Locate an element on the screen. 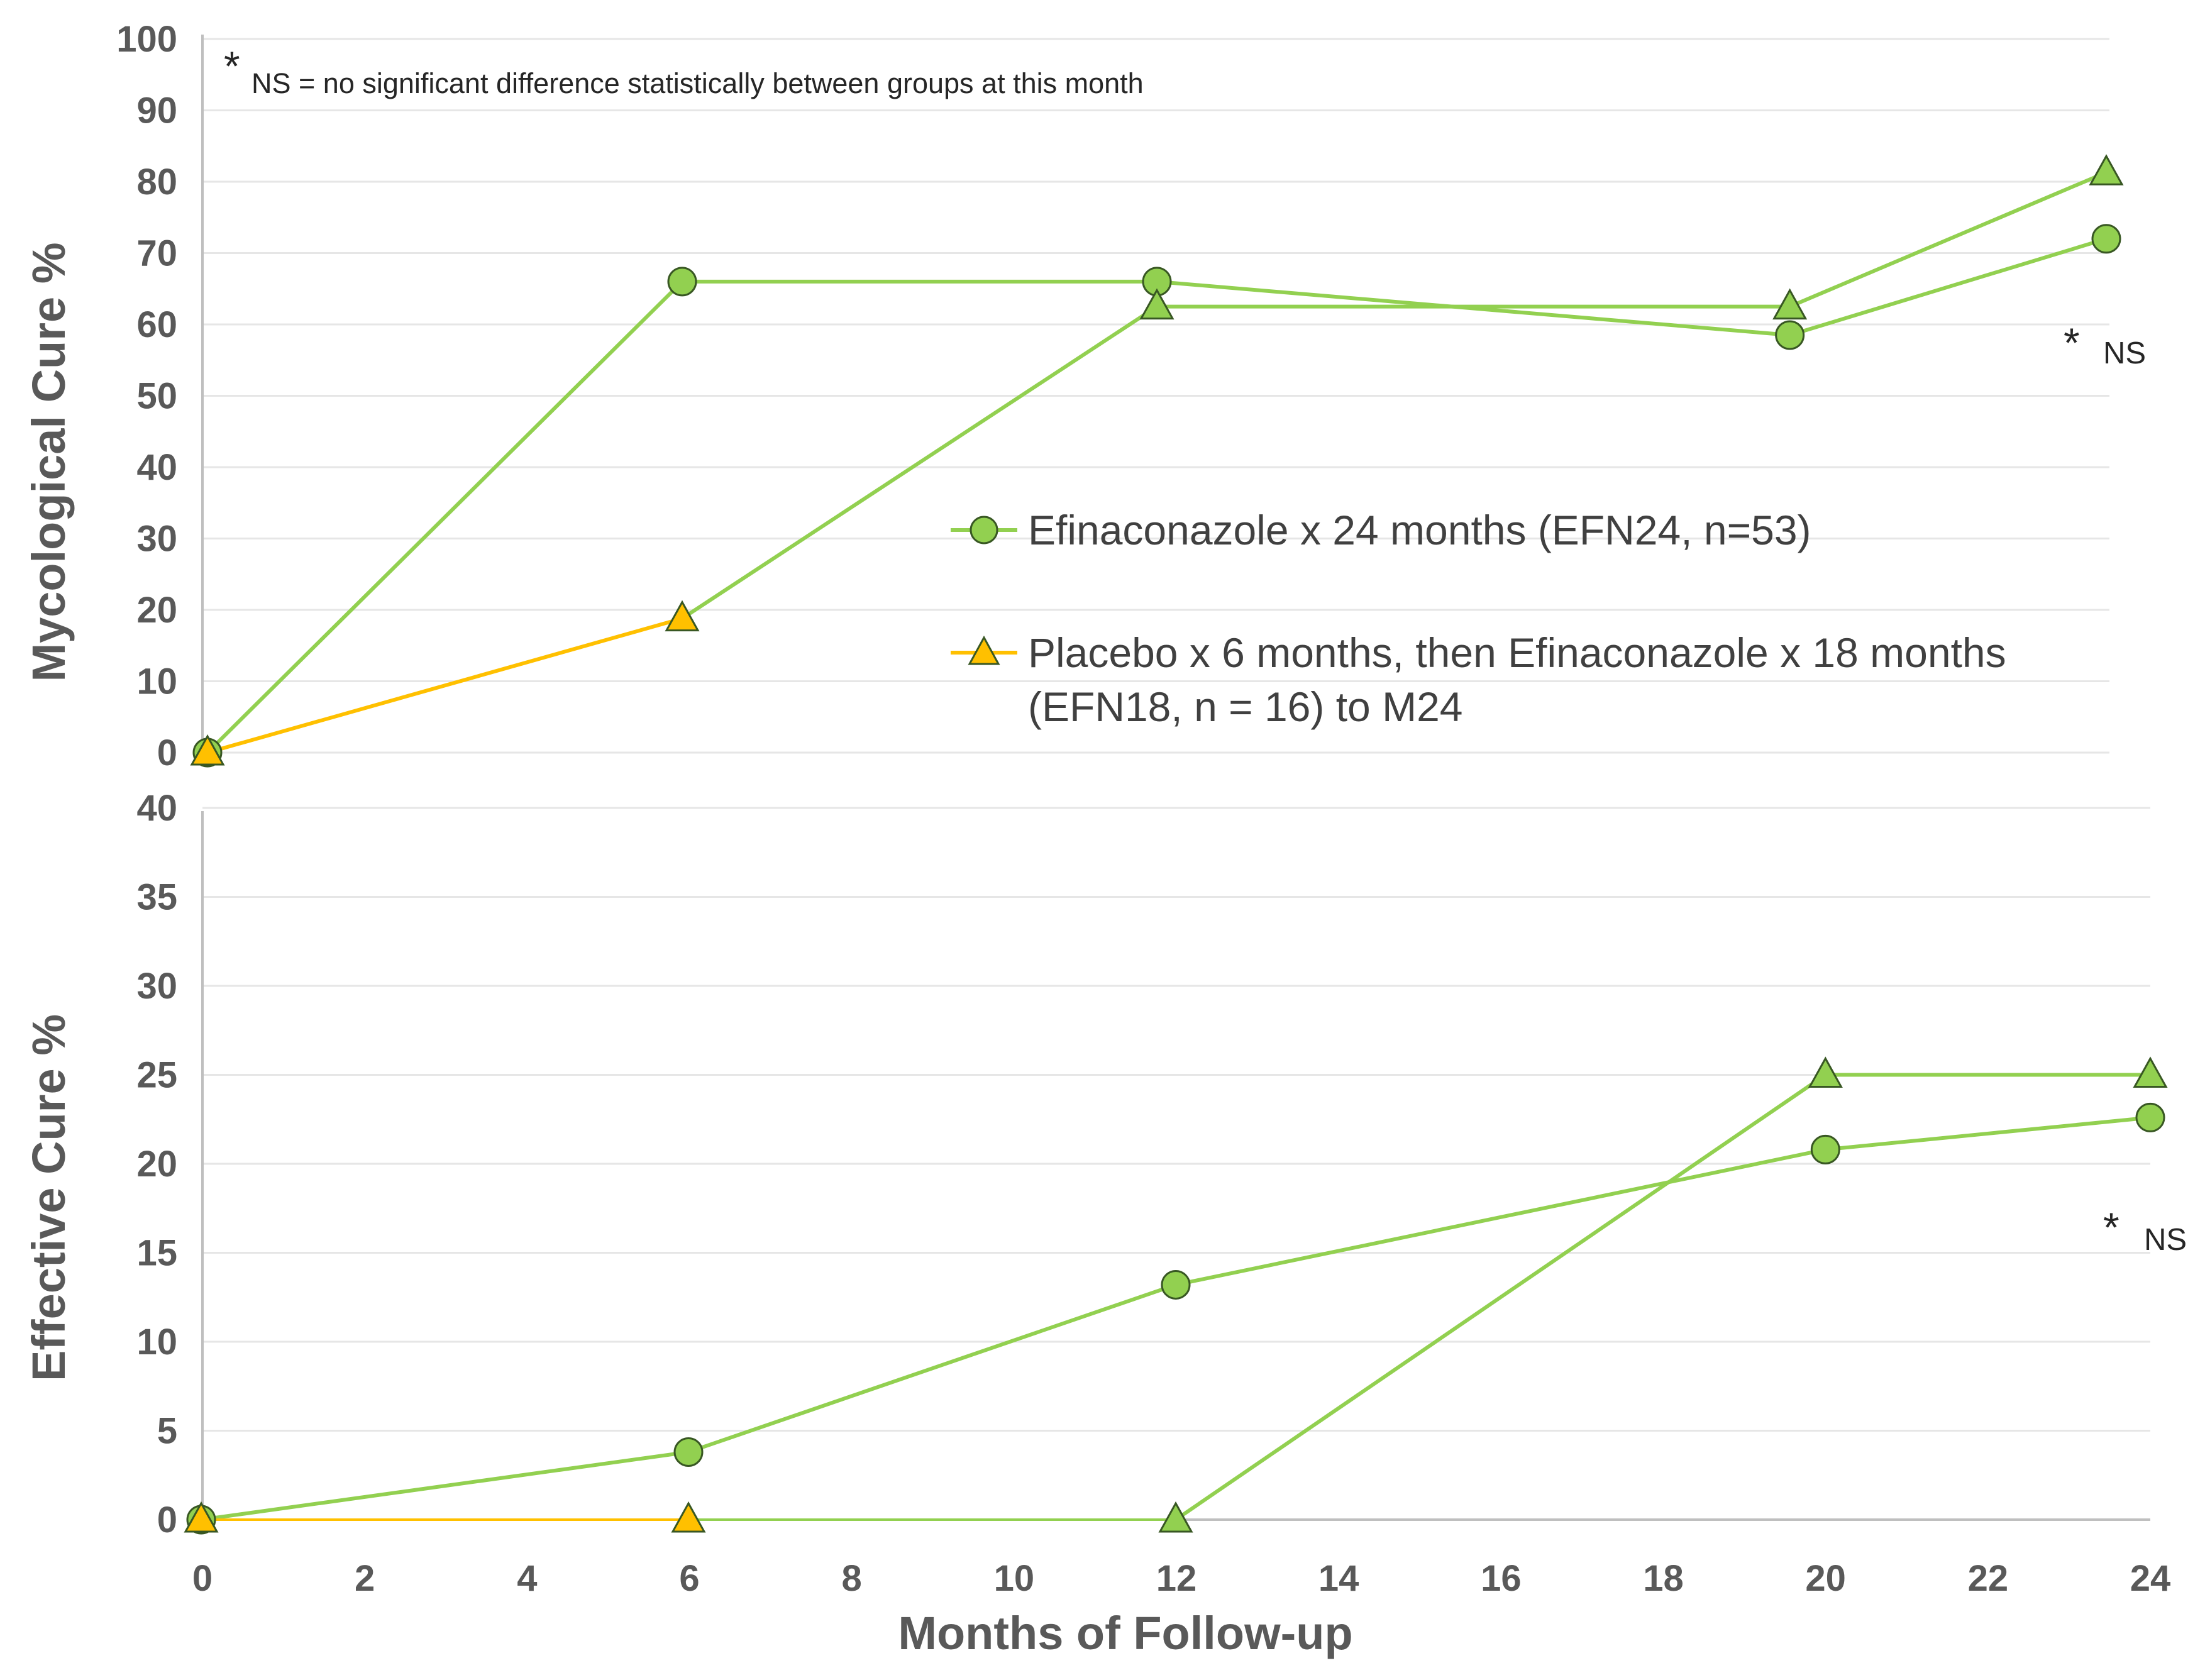  footnote-star: * is located at coordinates (232, 66).